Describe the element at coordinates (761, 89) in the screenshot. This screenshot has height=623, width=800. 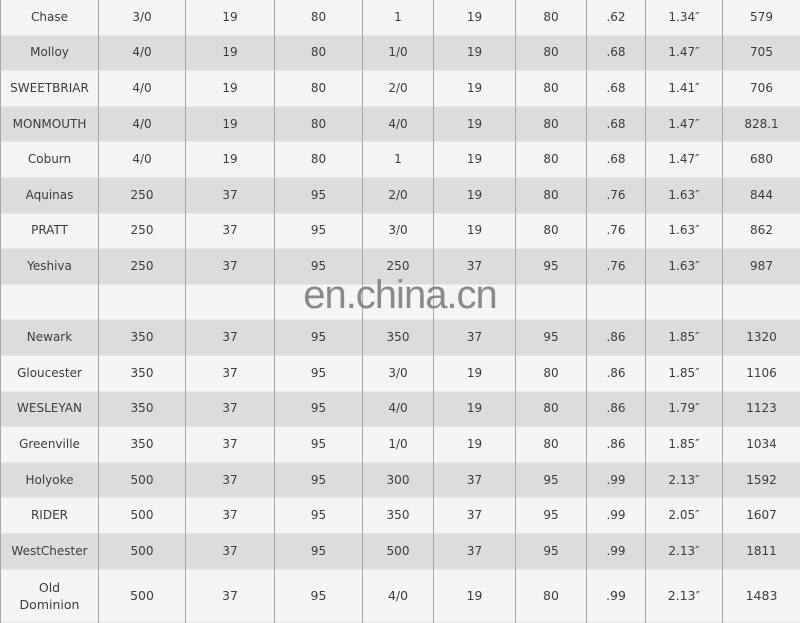
I see `table-cell: 706` at that location.